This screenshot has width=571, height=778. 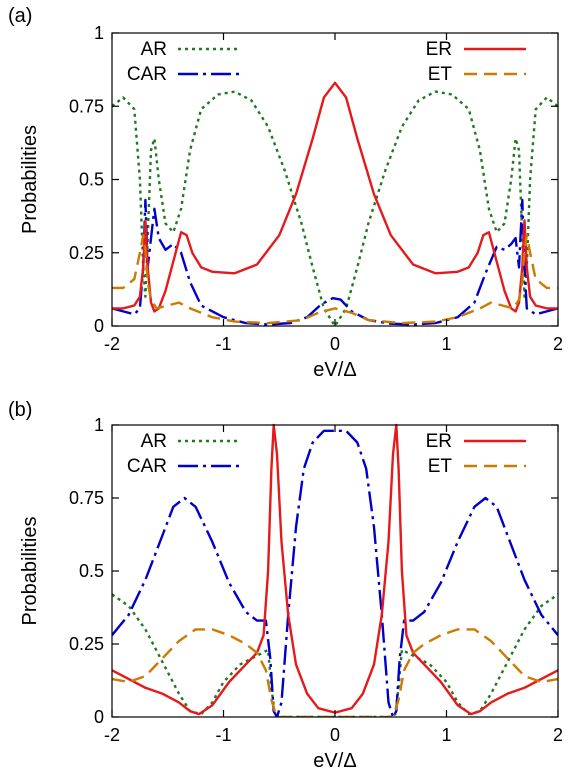 What do you see at coordinates (20, 16) in the screenshot?
I see `panel-label: (a)` at bounding box center [20, 16].